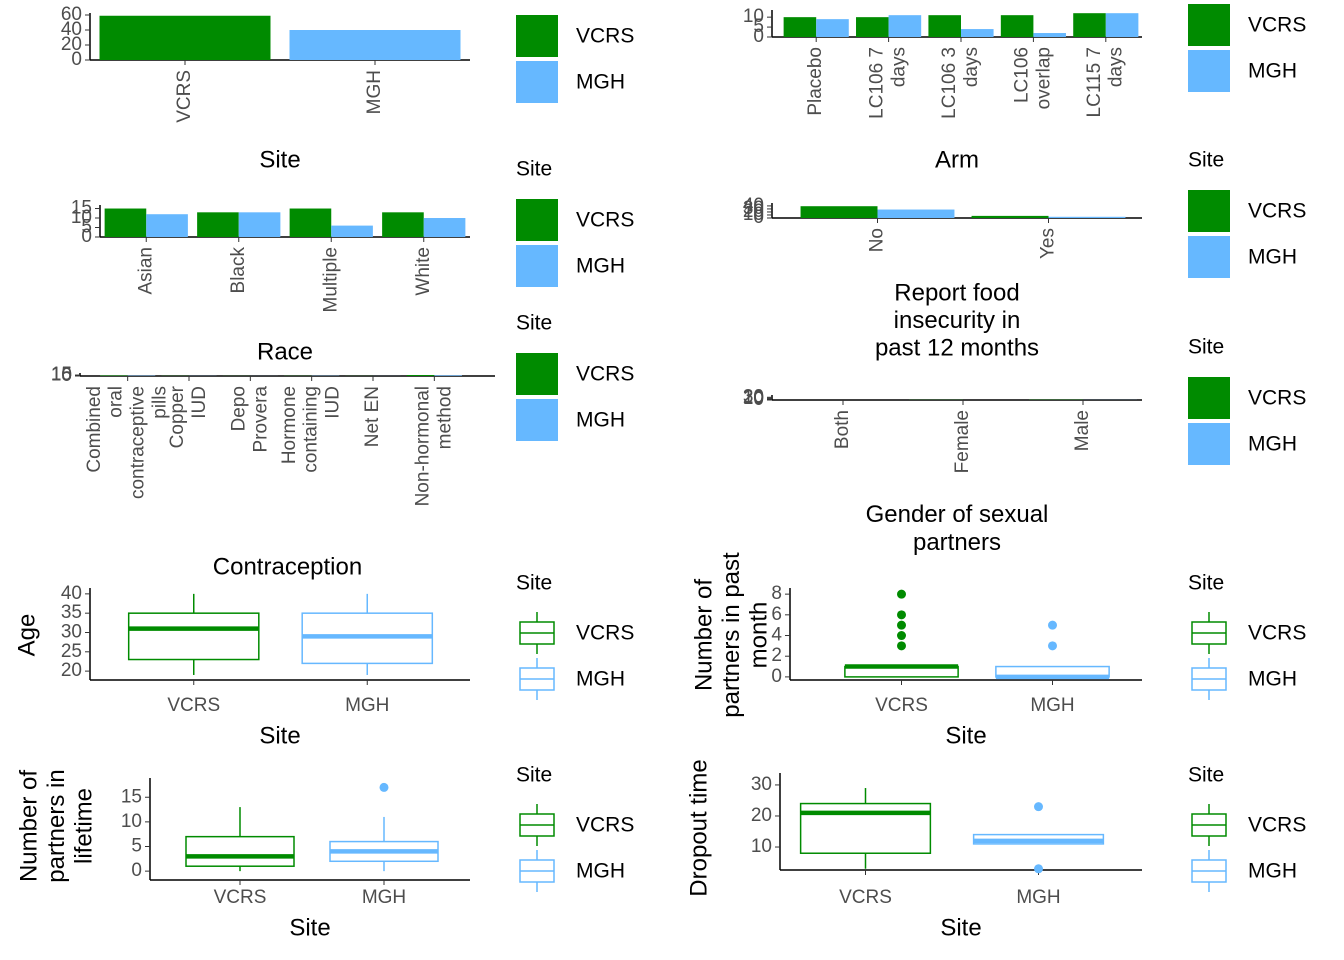 The height and width of the screenshot is (960, 1344). I want to click on y-axis-title: Age, so click(26, 635).